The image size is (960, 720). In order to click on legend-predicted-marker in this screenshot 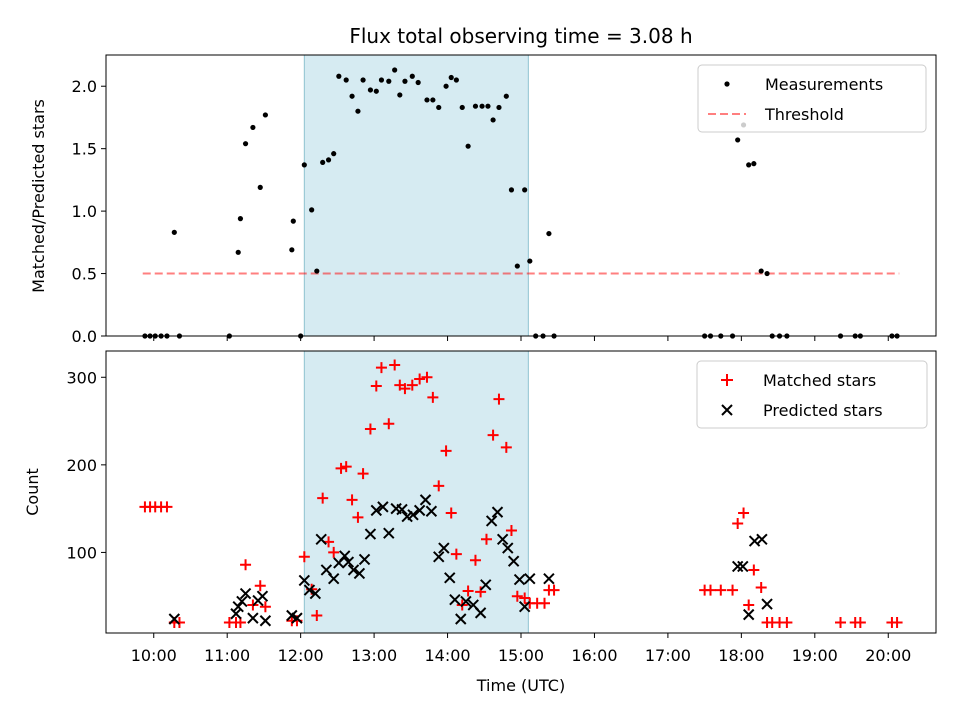, I will do `click(727, 410)`.